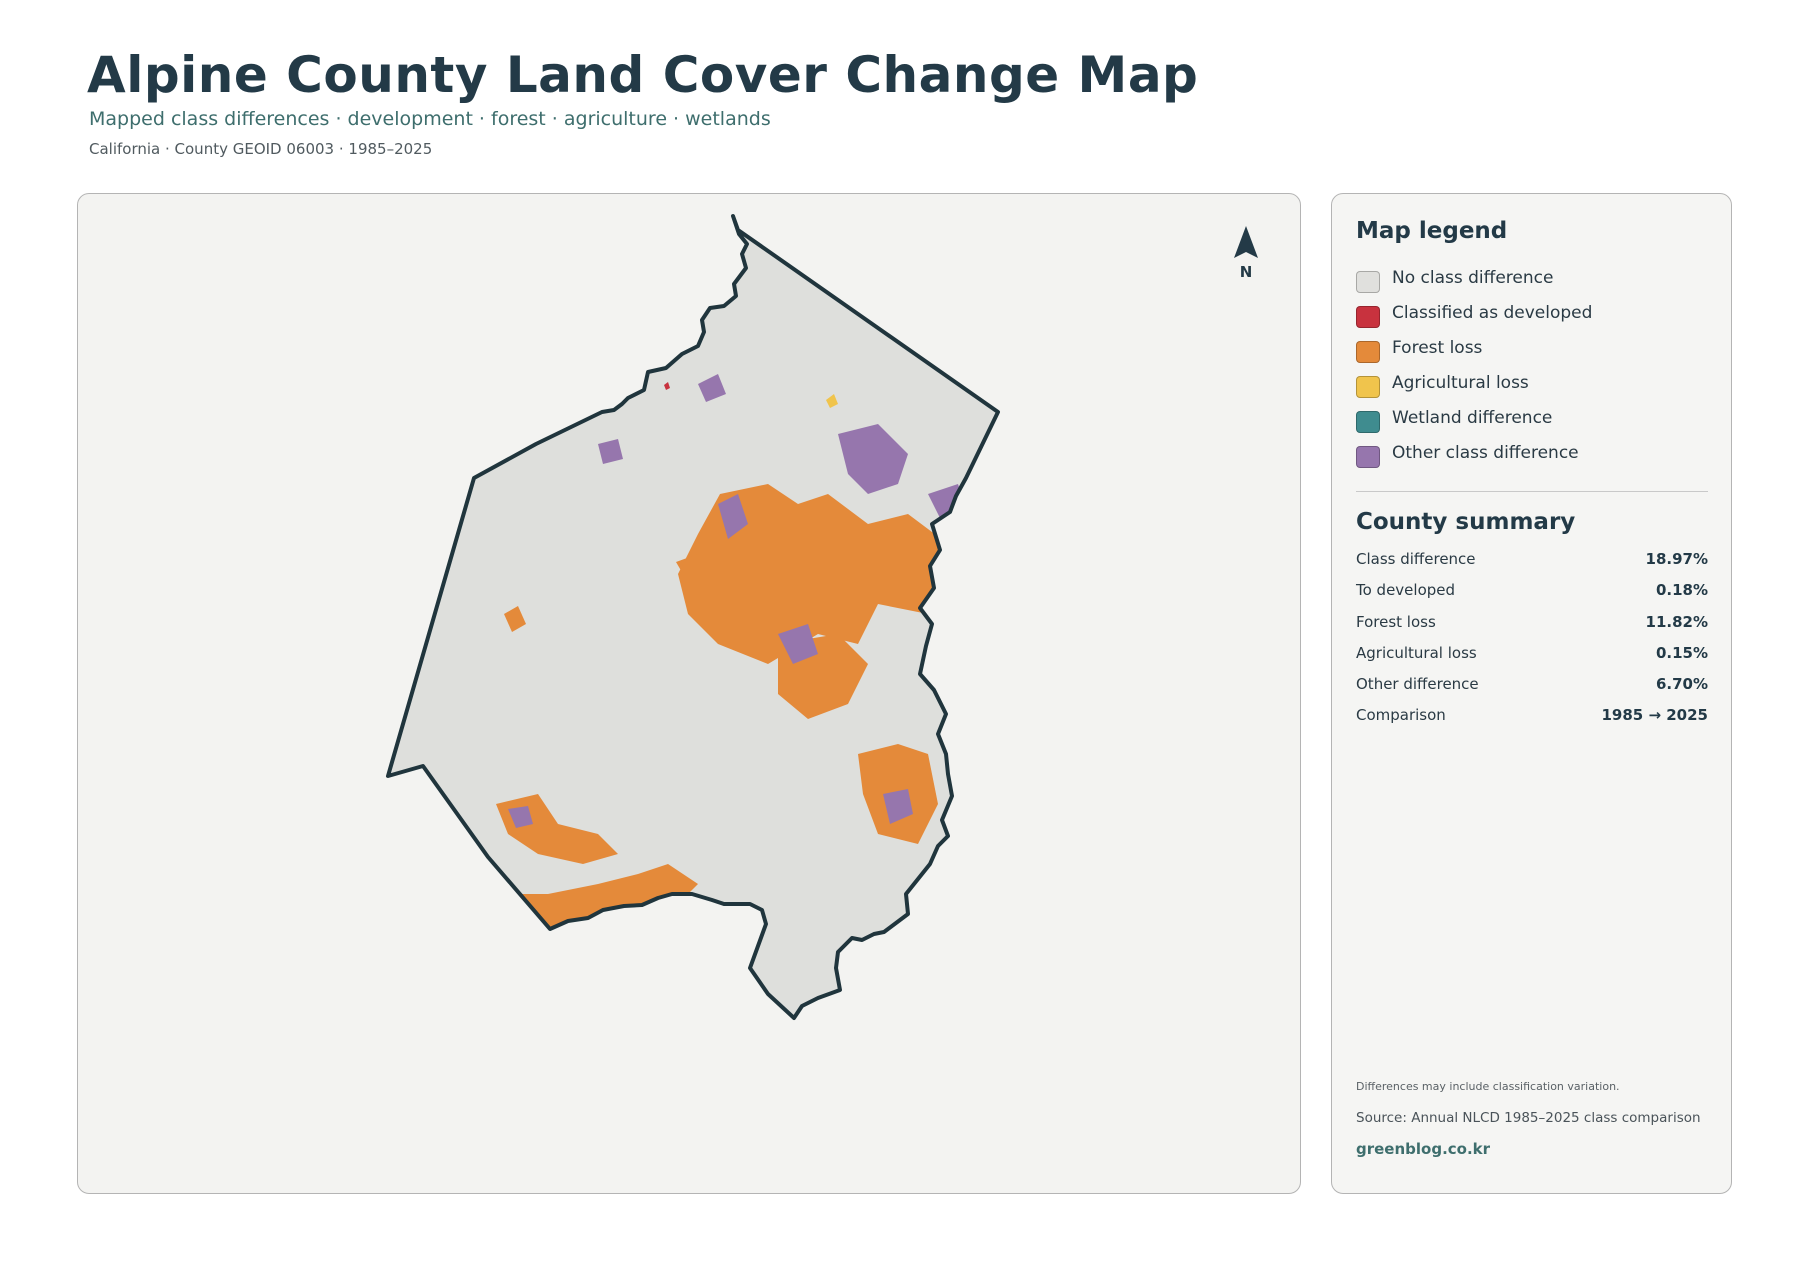 This screenshot has width=1800, height=1273. What do you see at coordinates (1432, 231) in the screenshot?
I see `legend-title: Map legend` at bounding box center [1432, 231].